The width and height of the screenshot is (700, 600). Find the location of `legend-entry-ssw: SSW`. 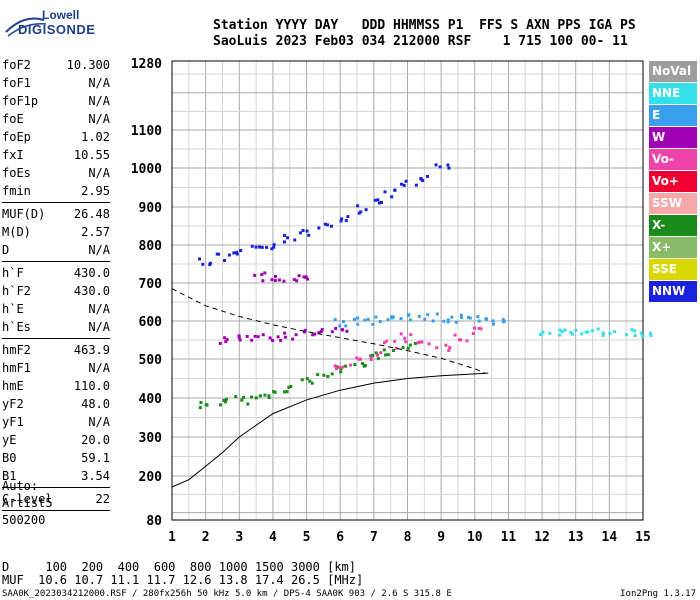

legend-entry-ssw: SSW is located at coordinates (673, 203).